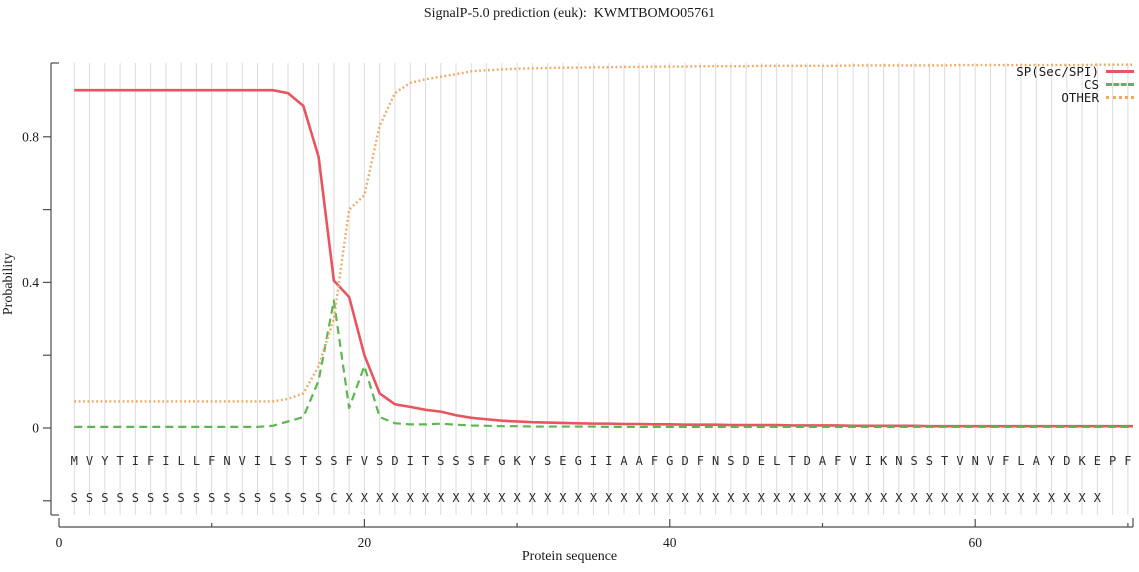 This screenshot has width=1139, height=572. What do you see at coordinates (975, 542) in the screenshot?
I see `x-axis-tick-label: 60` at bounding box center [975, 542].